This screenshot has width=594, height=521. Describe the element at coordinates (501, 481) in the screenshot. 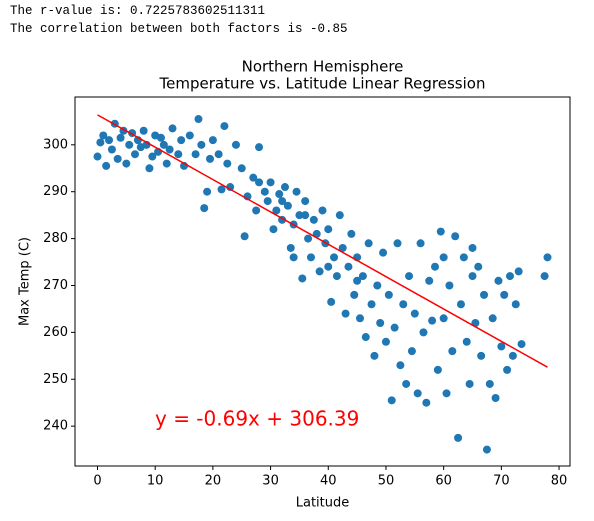

I see `x-tick-label: 70` at that location.